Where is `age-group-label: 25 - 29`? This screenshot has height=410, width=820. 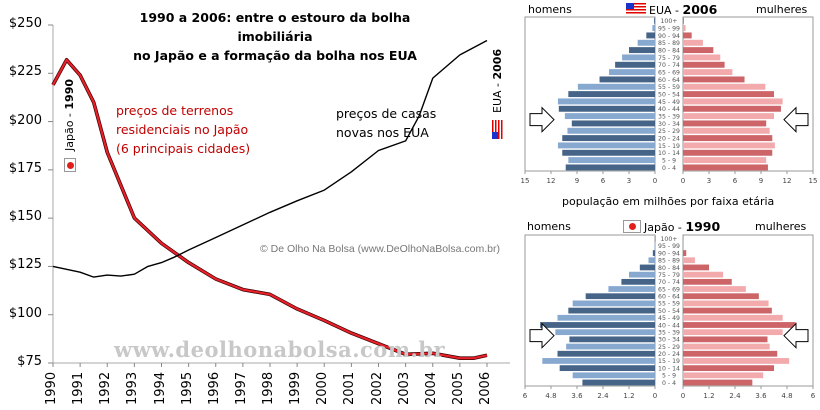 age-group-label: 25 - 29 is located at coordinates (669, 347).